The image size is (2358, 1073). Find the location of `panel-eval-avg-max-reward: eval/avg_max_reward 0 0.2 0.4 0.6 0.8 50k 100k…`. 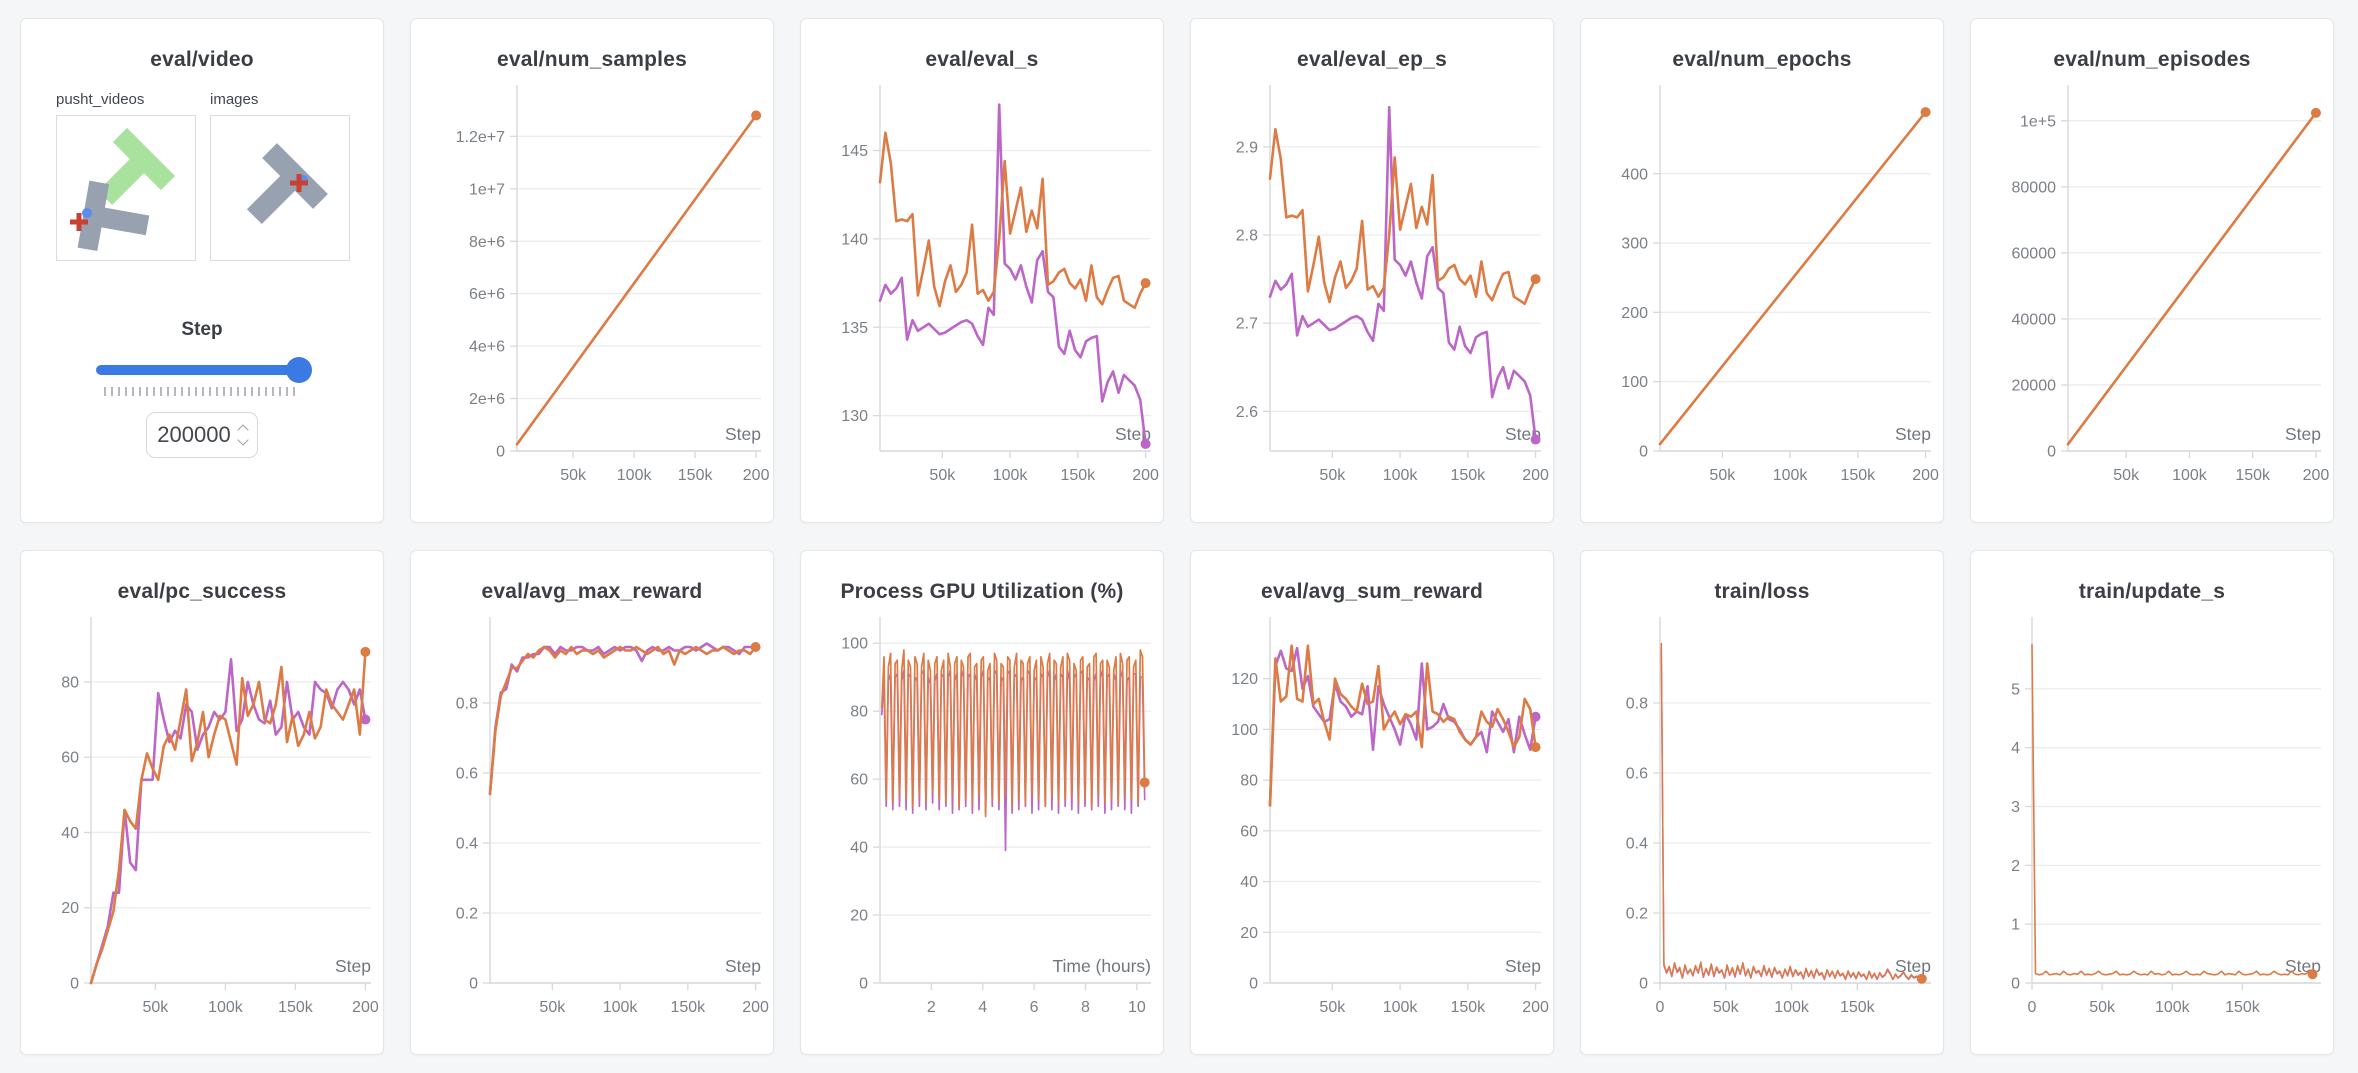

panel-eval-avg-max-reward: eval/avg_max_reward 0 0.2 0.4 0.6 0.8 50k 100k… is located at coordinates (592, 802).